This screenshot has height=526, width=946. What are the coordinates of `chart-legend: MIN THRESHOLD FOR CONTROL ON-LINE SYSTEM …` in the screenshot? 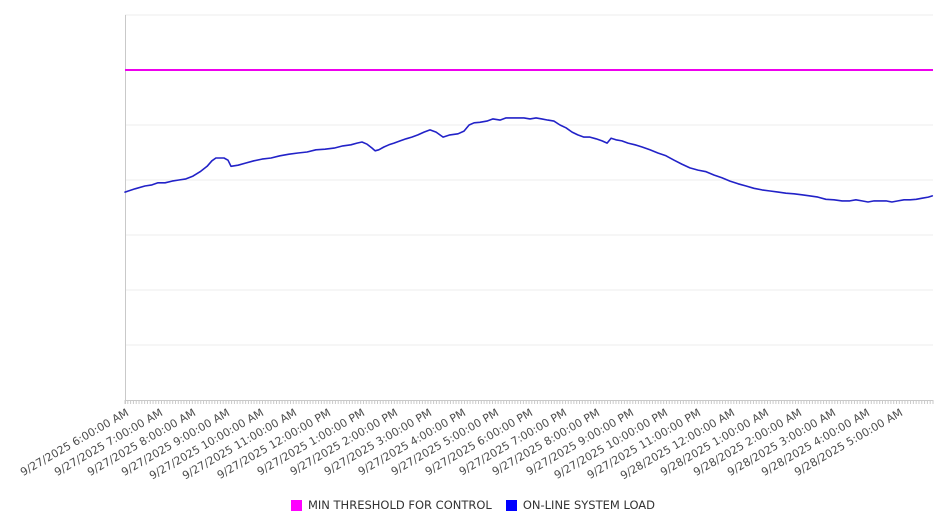 It's located at (473, 505).